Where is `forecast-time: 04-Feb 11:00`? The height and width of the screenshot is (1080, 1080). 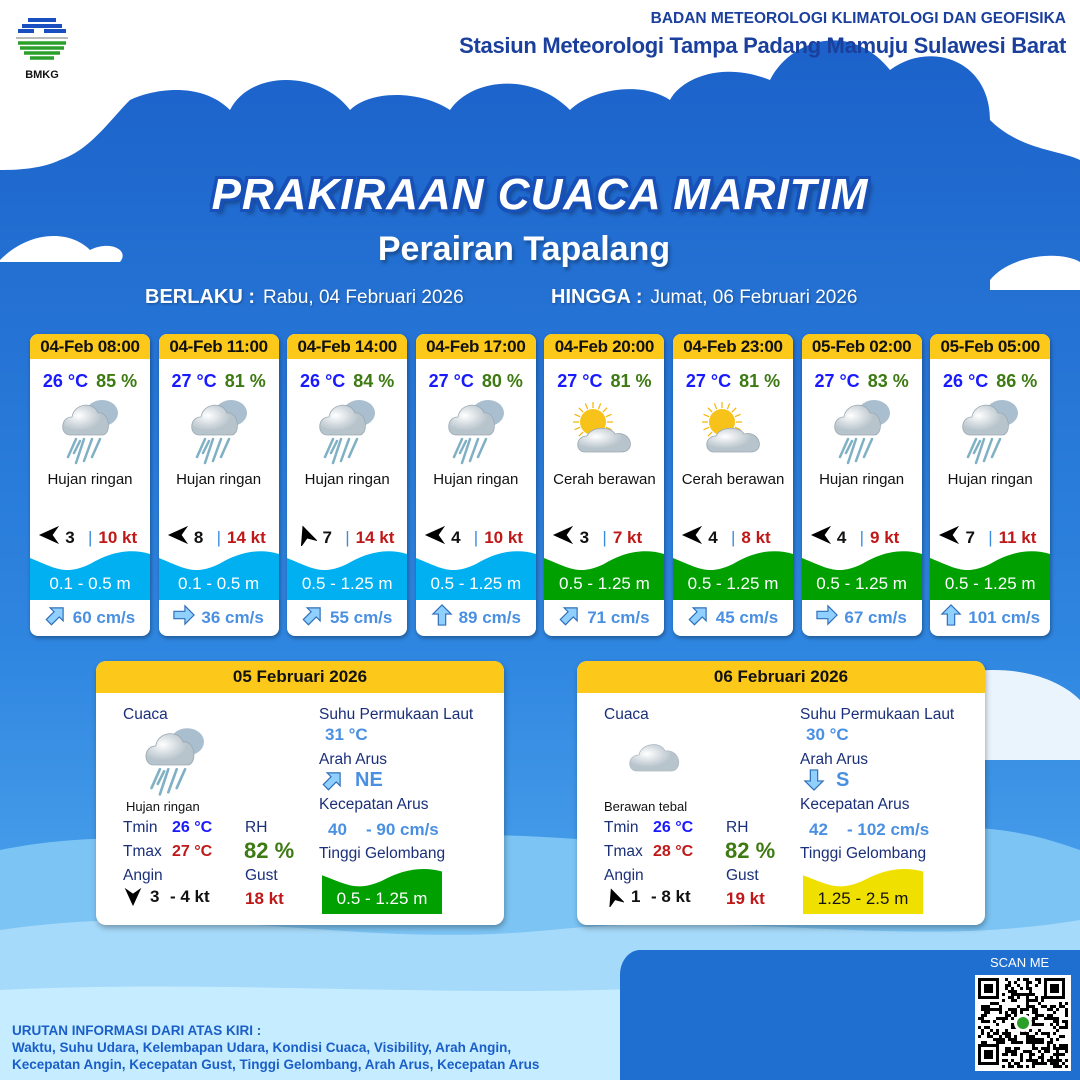
forecast-time: 04-Feb 11:00 is located at coordinates (218, 346).